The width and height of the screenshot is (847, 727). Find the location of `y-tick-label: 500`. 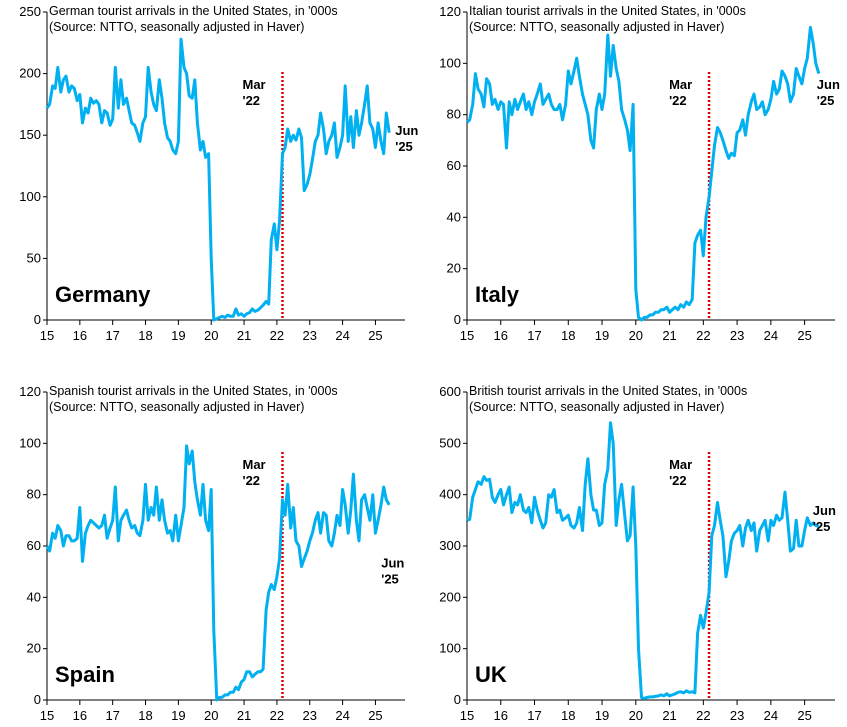

y-tick-label: 500 is located at coordinates (450, 442).